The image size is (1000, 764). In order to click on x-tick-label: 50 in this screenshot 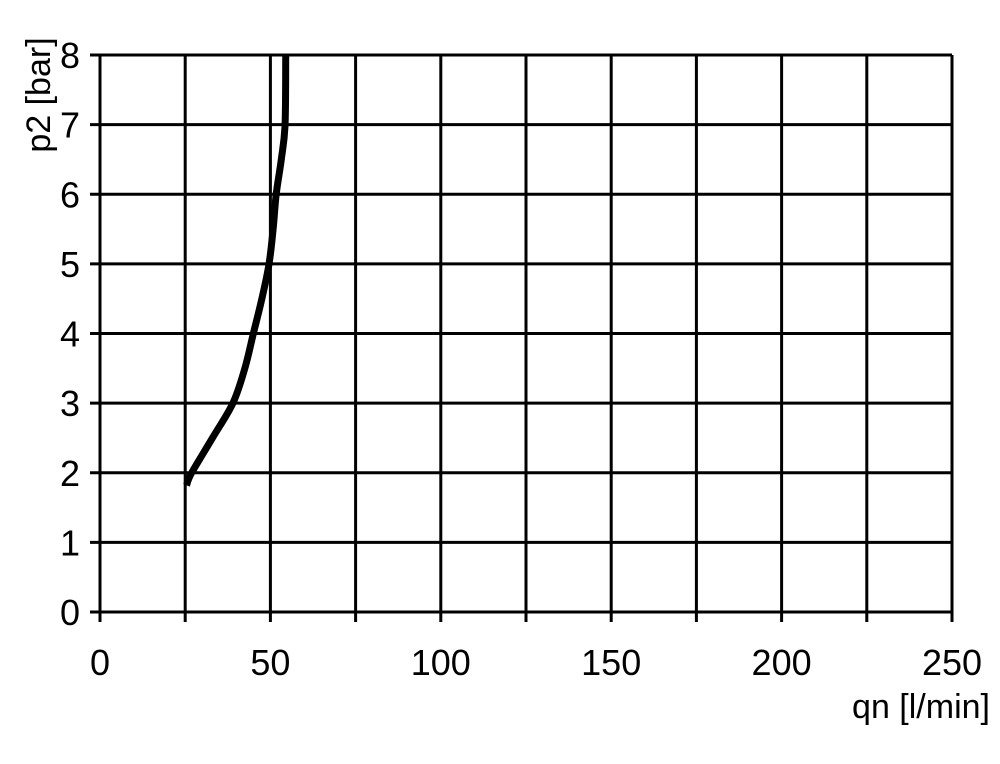, I will do `click(270, 662)`.